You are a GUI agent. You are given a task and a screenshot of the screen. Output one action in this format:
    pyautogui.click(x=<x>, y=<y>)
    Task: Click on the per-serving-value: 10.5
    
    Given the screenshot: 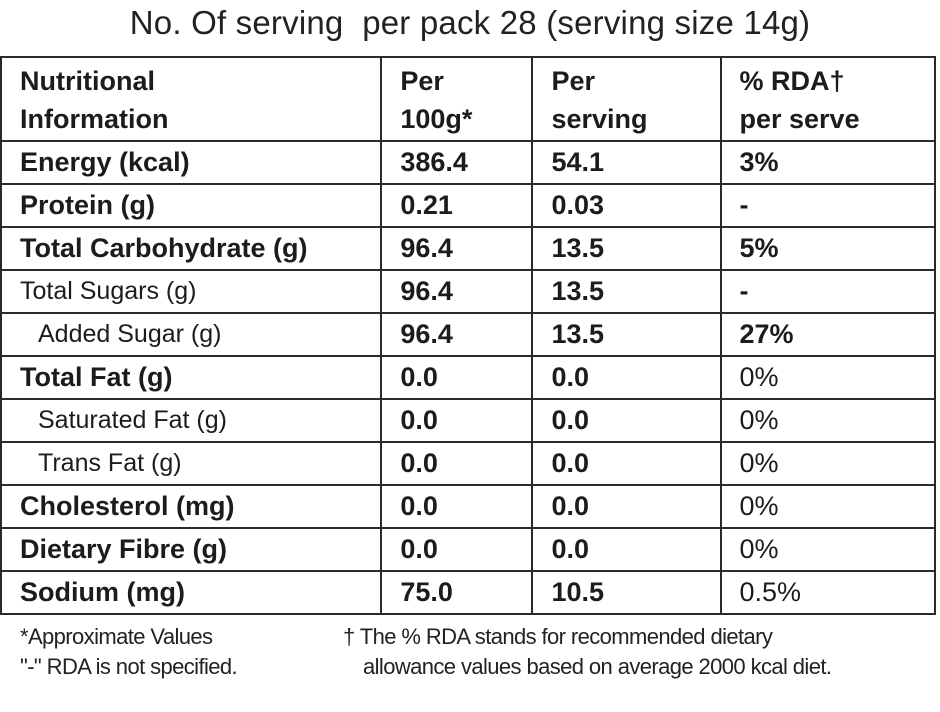 What is the action you would take?
    pyautogui.click(x=626, y=592)
    